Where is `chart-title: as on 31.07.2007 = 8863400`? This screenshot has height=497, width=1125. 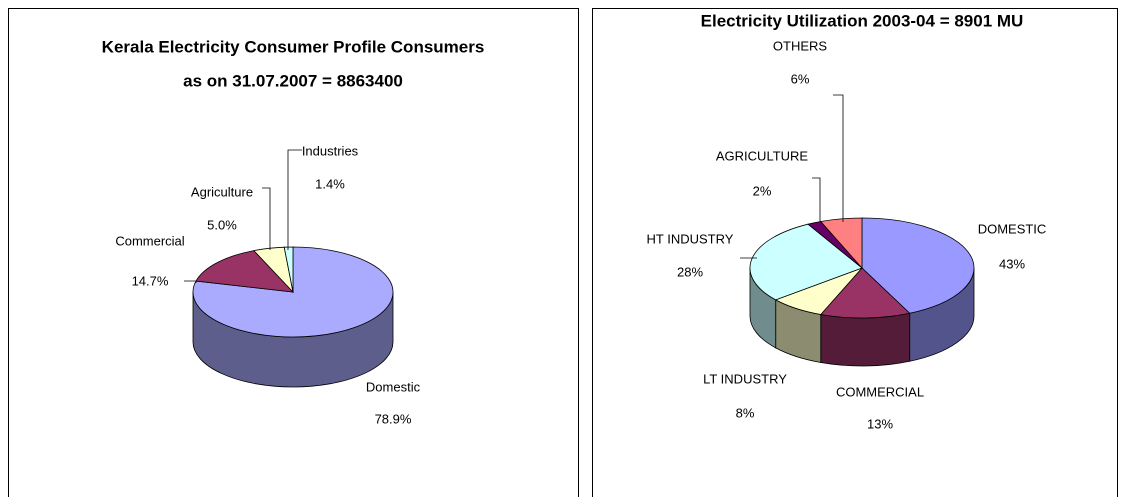 chart-title: as on 31.07.2007 = 8863400 is located at coordinates (293, 80).